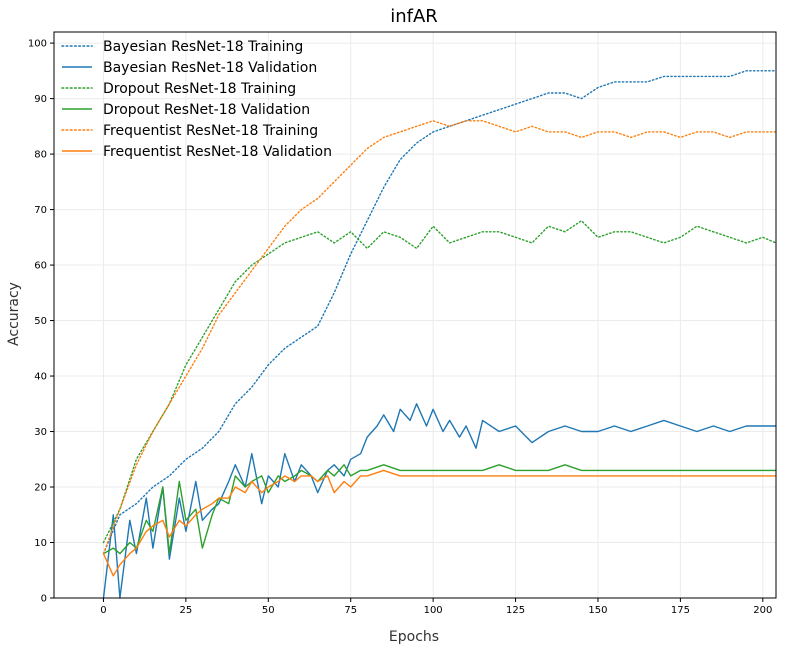 This screenshot has width=787, height=651. Describe the element at coordinates (597, 610) in the screenshot. I see `x-tick-label: 150` at that location.